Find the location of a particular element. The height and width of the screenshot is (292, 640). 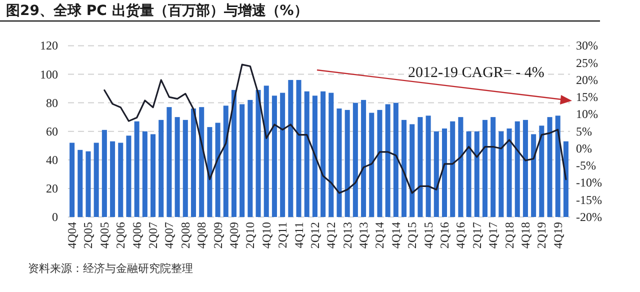

x-tick-label: 2Q08 is located at coordinates (185, 235).